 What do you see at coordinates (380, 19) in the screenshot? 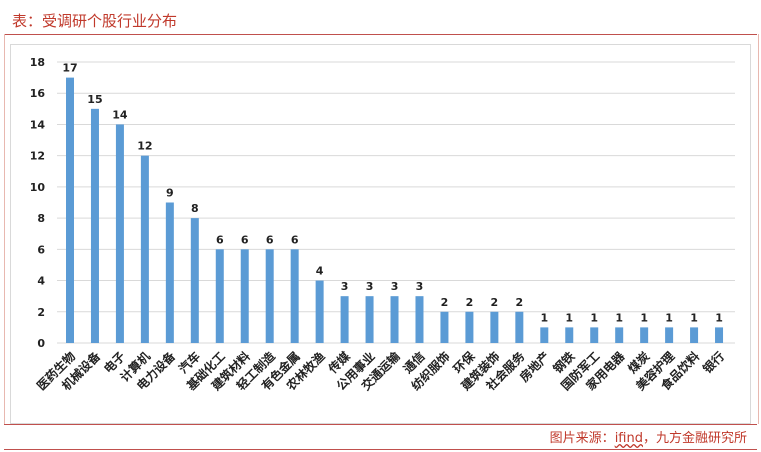
I see `title-bar: 表：受调研个股行业分布` at bounding box center [380, 19].